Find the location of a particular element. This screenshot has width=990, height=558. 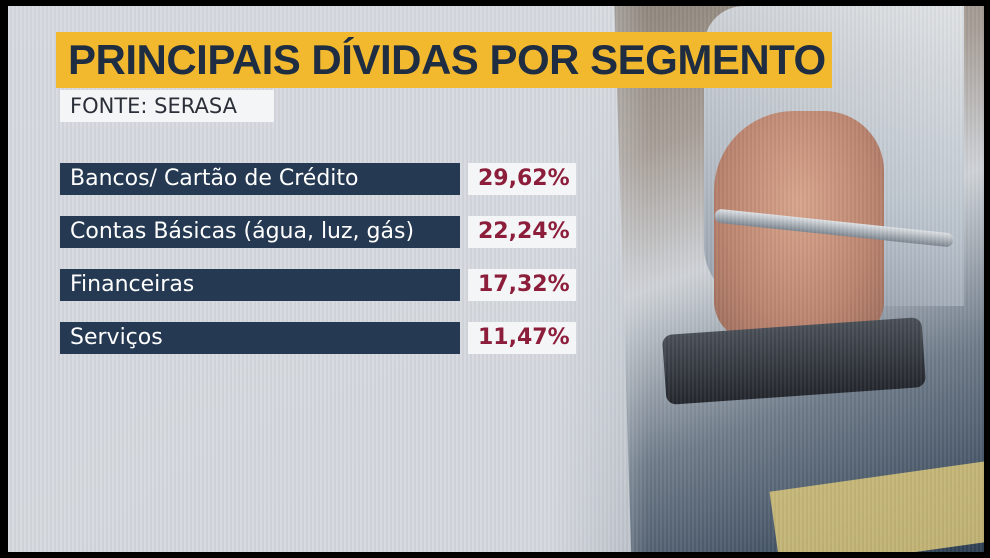

value-label: 11,47% is located at coordinates (524, 337).